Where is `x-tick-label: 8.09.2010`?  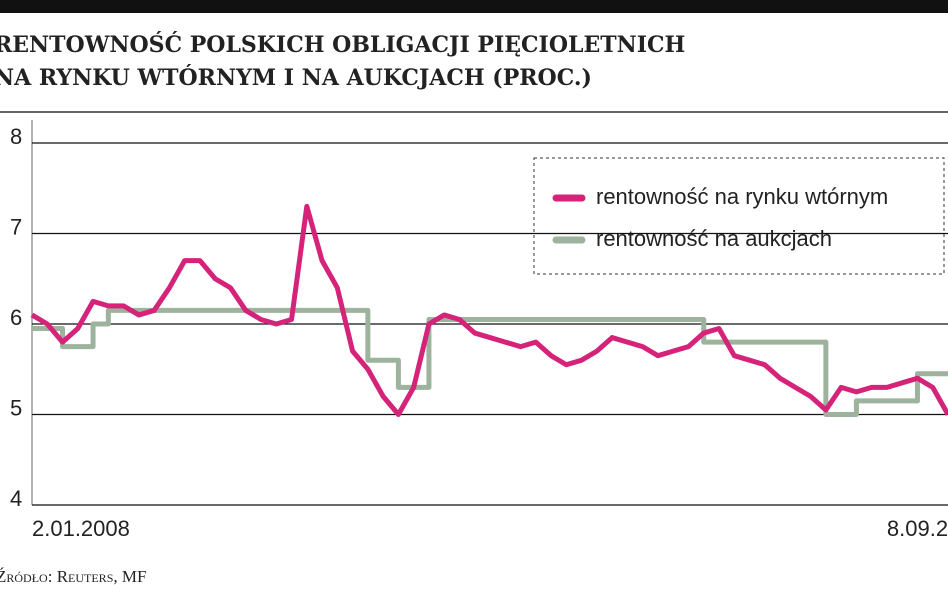
x-tick-label: 8.09.2010 is located at coordinates (917, 528).